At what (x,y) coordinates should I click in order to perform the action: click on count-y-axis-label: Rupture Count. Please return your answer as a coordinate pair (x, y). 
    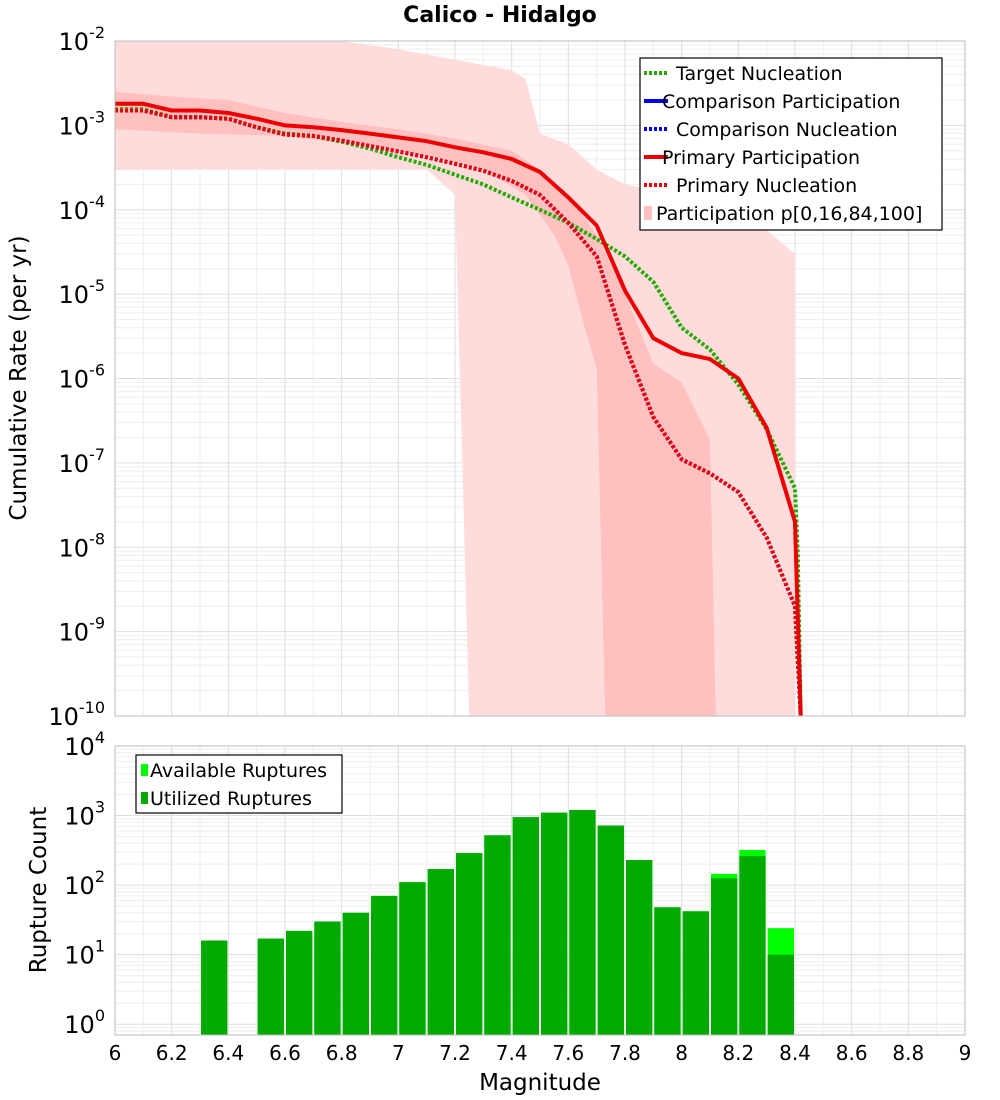
    Looking at the image, I should click on (39, 890).